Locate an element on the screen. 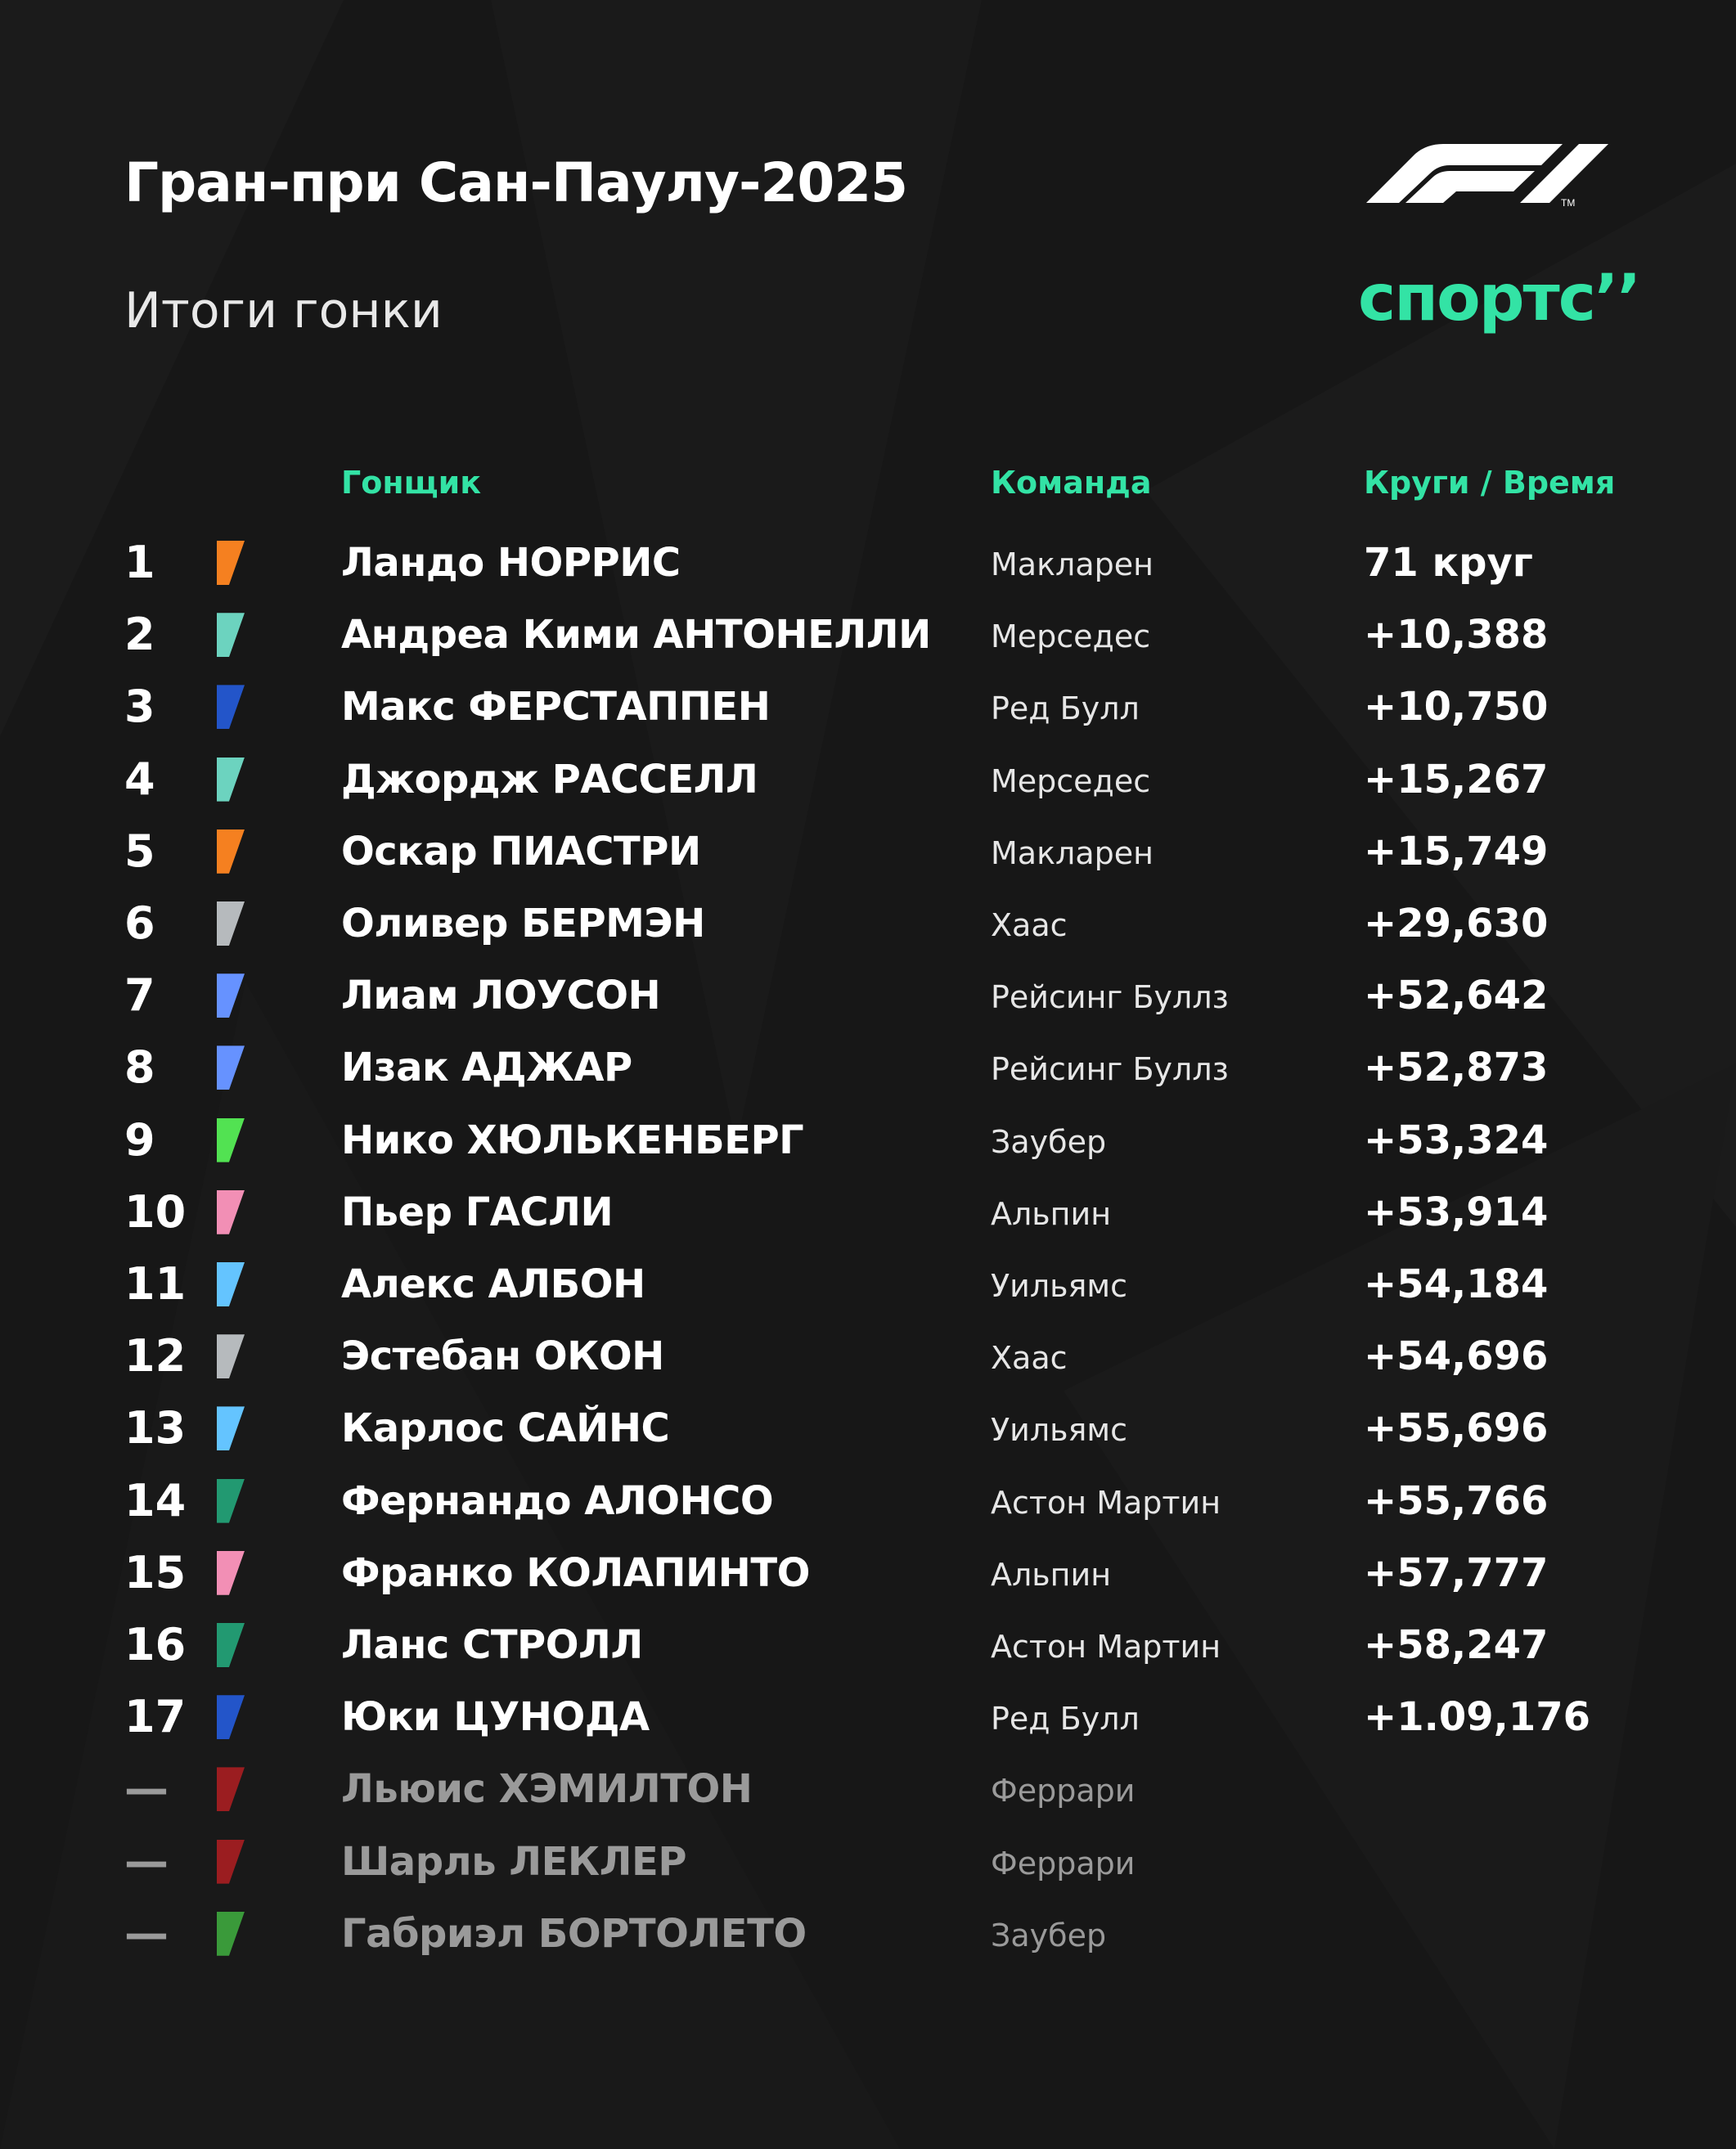  driver-name: Джордж РАССЕЛЛ is located at coordinates (549, 779).